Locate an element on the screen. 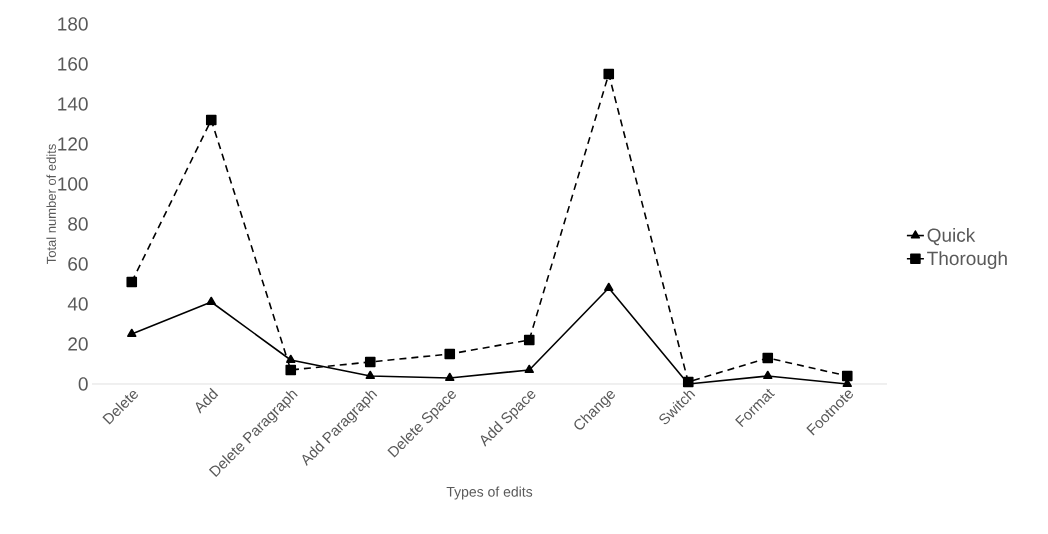 This screenshot has width=1048, height=534. y-tick-label: 80 is located at coordinates (78, 224).